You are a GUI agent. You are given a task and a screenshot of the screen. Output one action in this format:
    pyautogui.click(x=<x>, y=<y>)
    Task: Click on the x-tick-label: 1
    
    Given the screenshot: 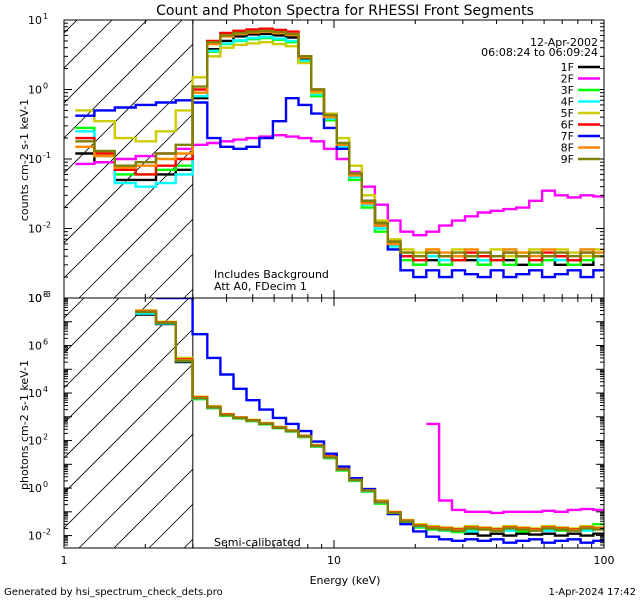 What is the action you would take?
    pyautogui.click(x=64, y=560)
    